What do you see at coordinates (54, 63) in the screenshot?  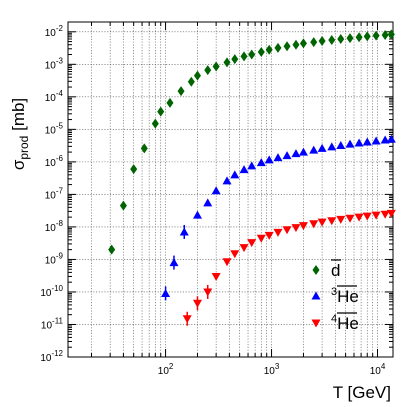 I see `y-tick-label: 10⁻³` at bounding box center [54, 63].